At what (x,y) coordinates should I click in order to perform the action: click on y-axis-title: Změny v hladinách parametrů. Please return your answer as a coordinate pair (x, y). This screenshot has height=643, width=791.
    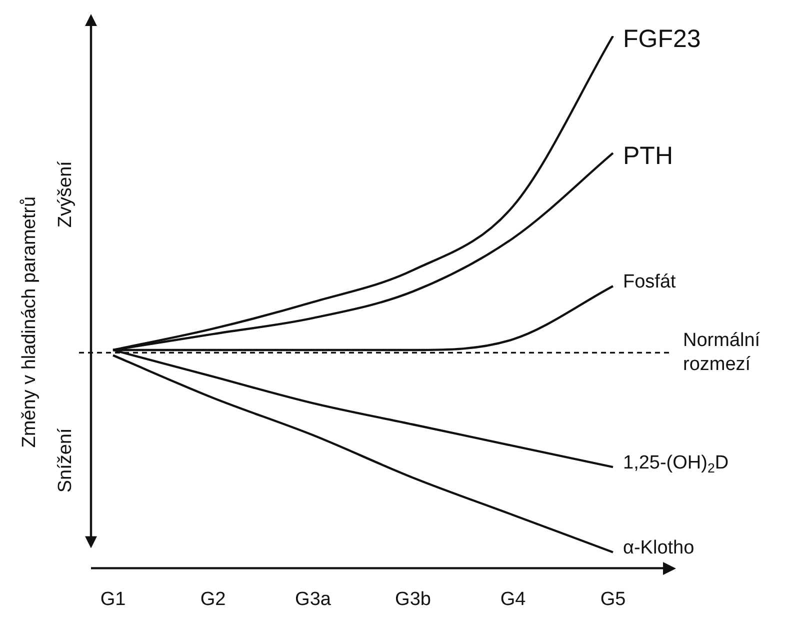
    Looking at the image, I should click on (29, 322).